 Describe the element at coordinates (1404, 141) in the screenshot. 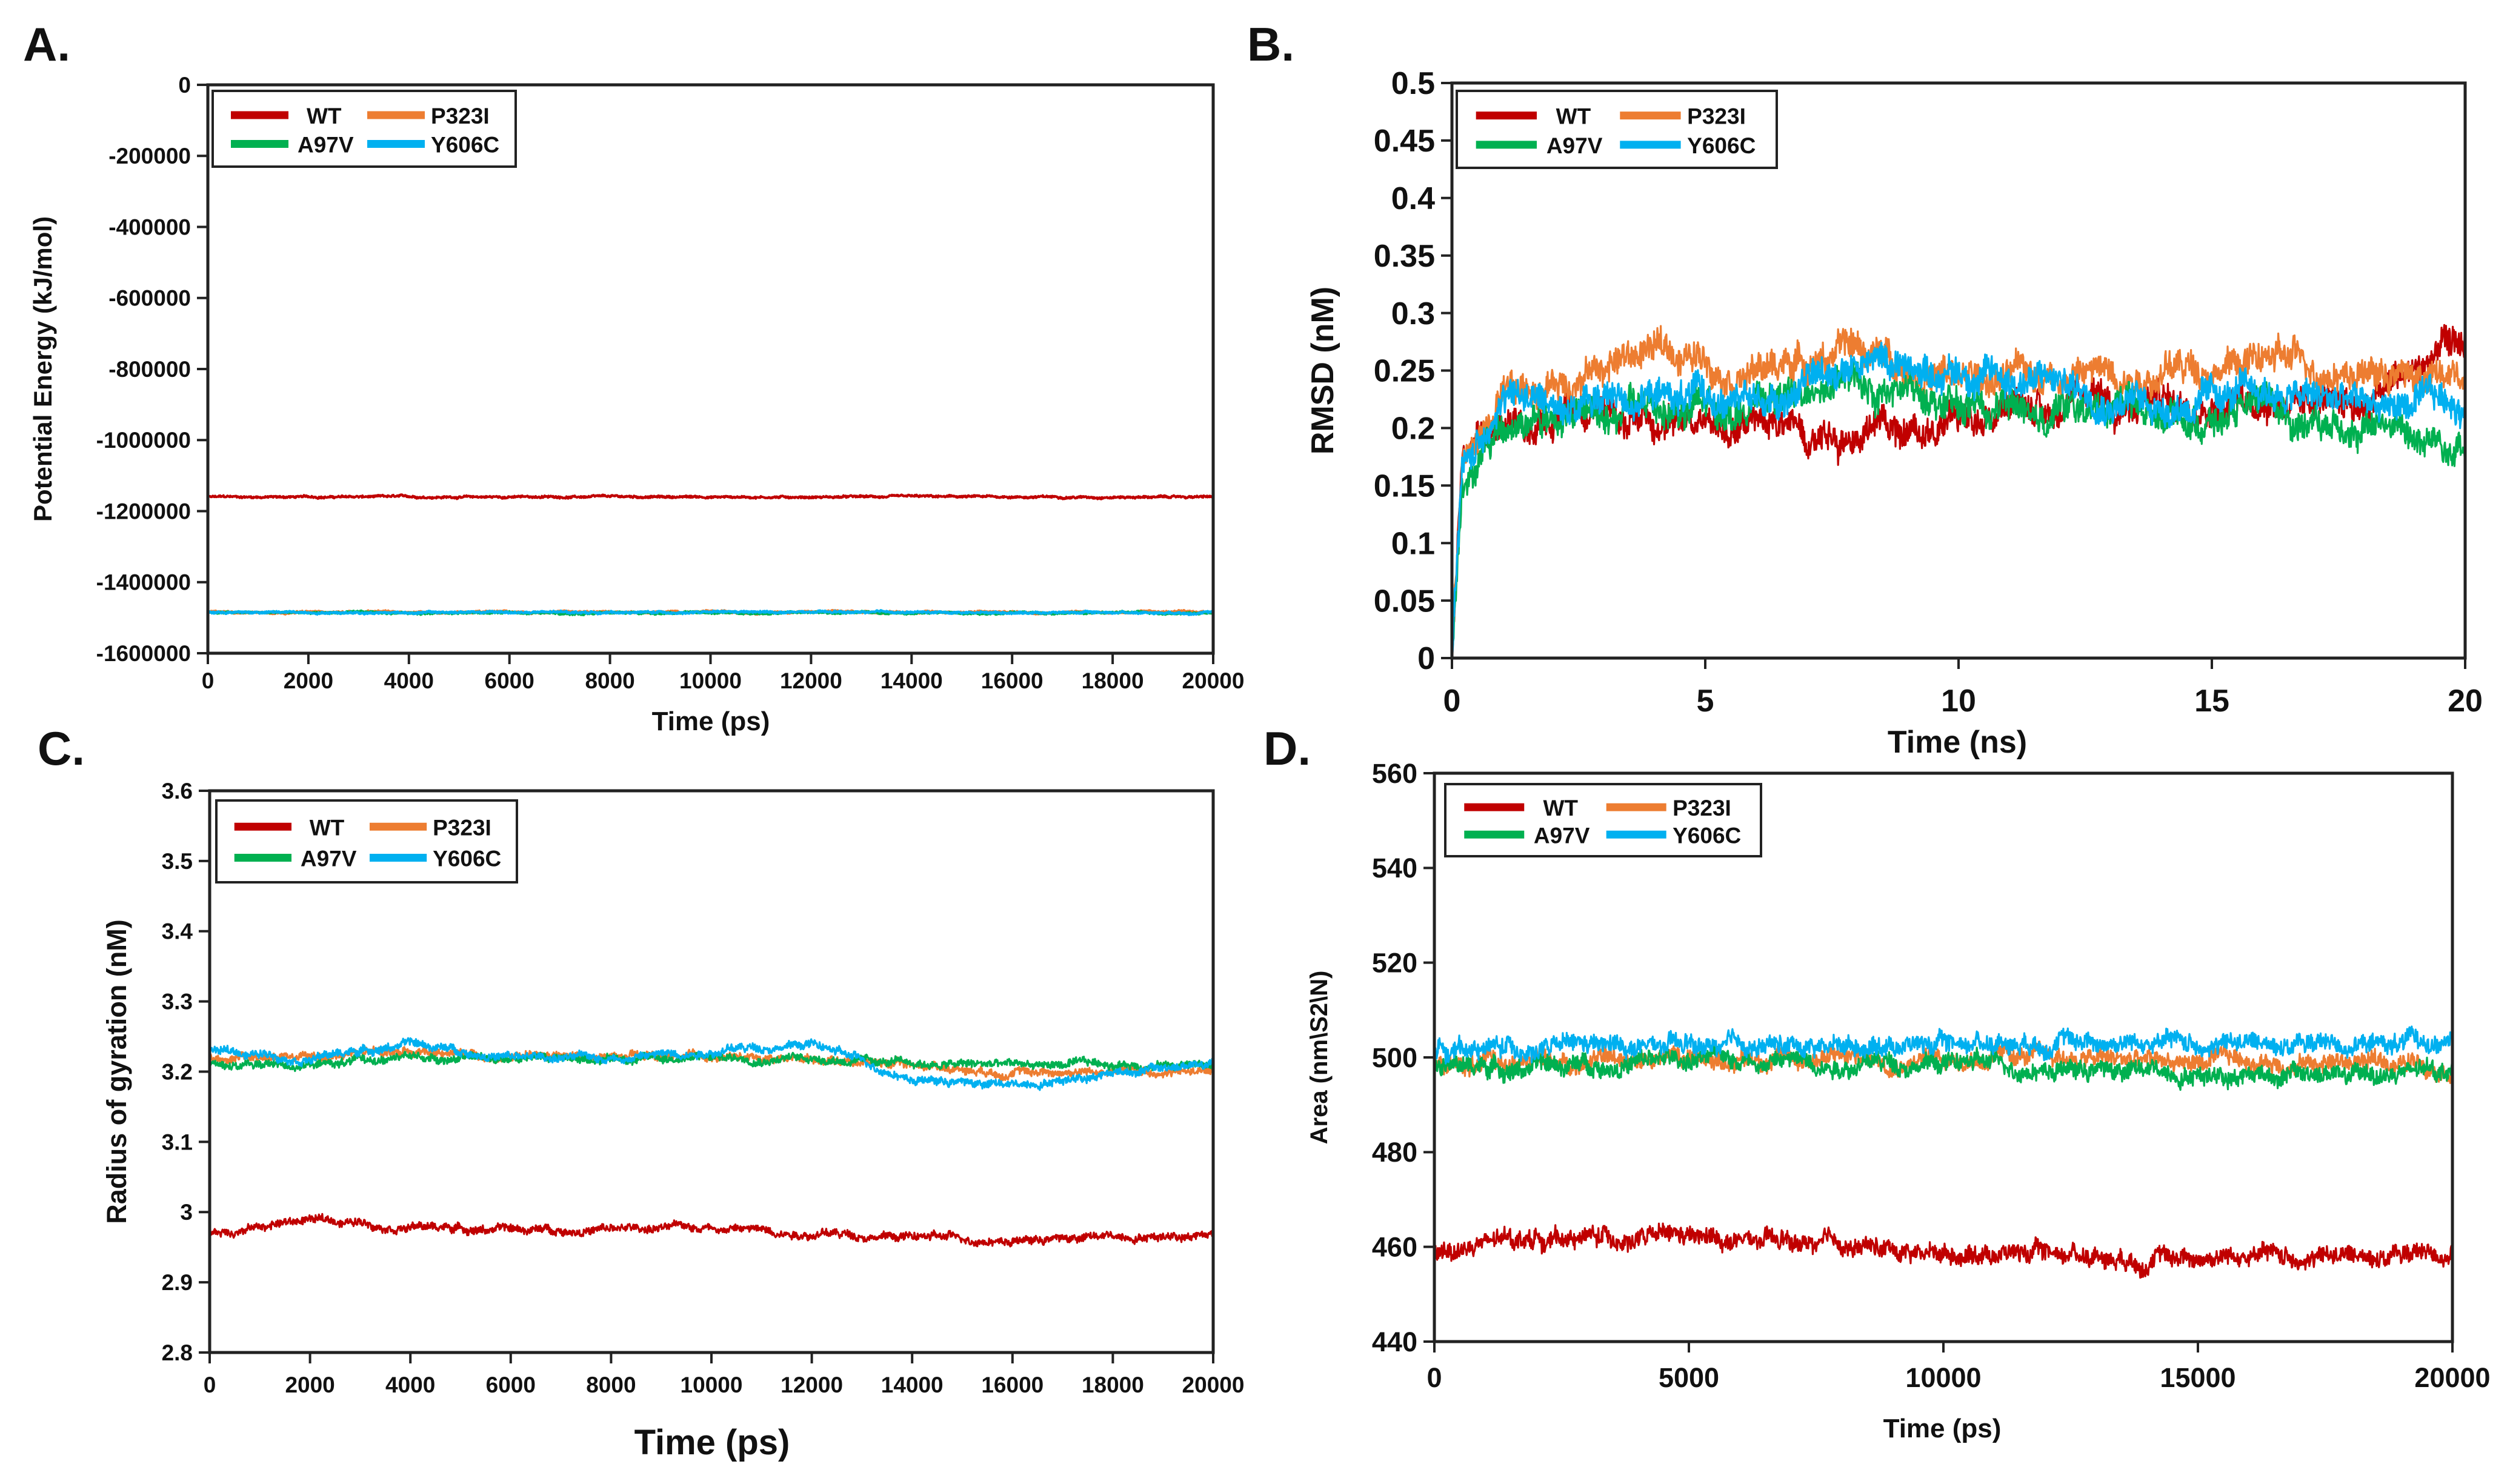

I see `y-tick-label: 0.45` at that location.